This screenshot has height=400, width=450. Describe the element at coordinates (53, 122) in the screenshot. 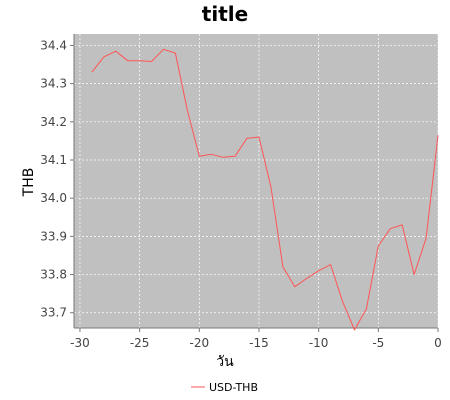

I see `y-tick-label: 34.2` at that location.